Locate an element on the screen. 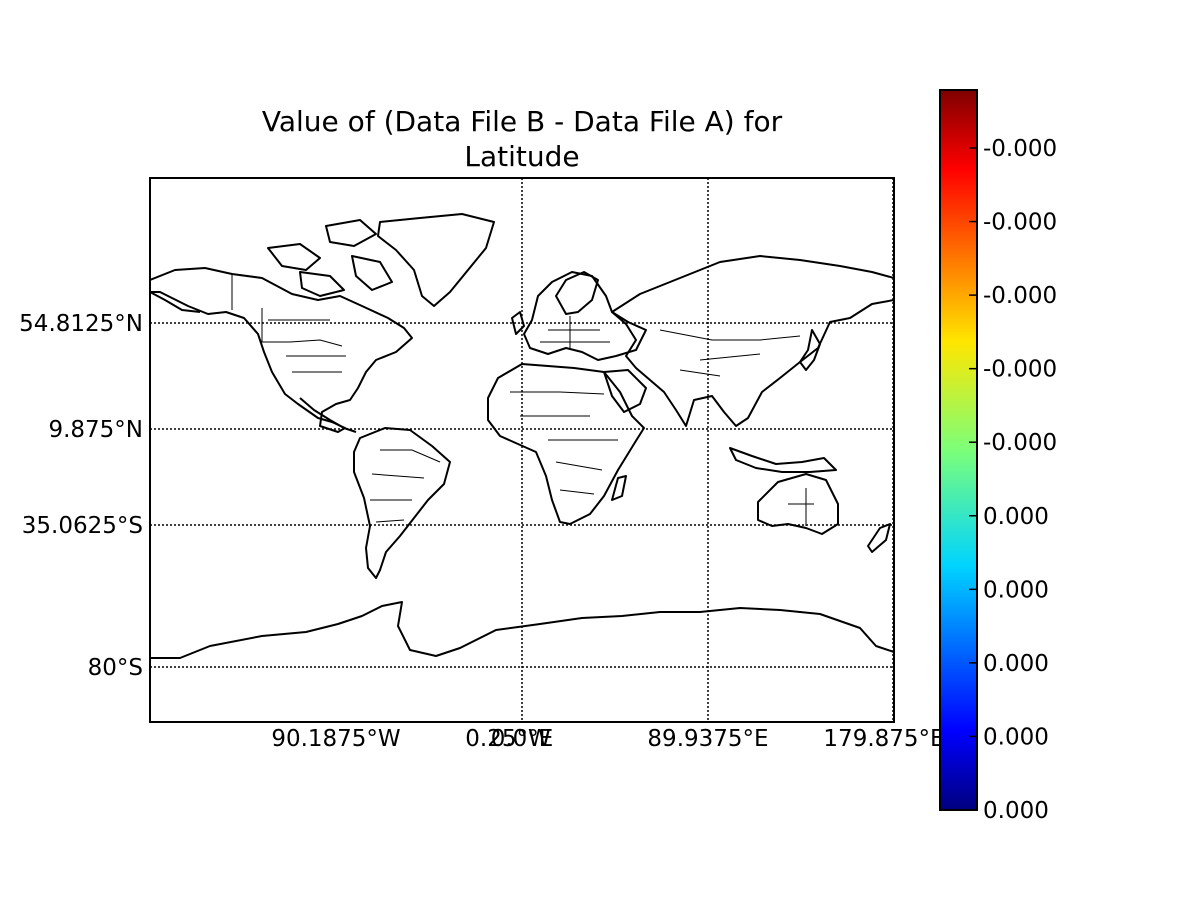  landmass-north-america is located at coordinates (281, 350).